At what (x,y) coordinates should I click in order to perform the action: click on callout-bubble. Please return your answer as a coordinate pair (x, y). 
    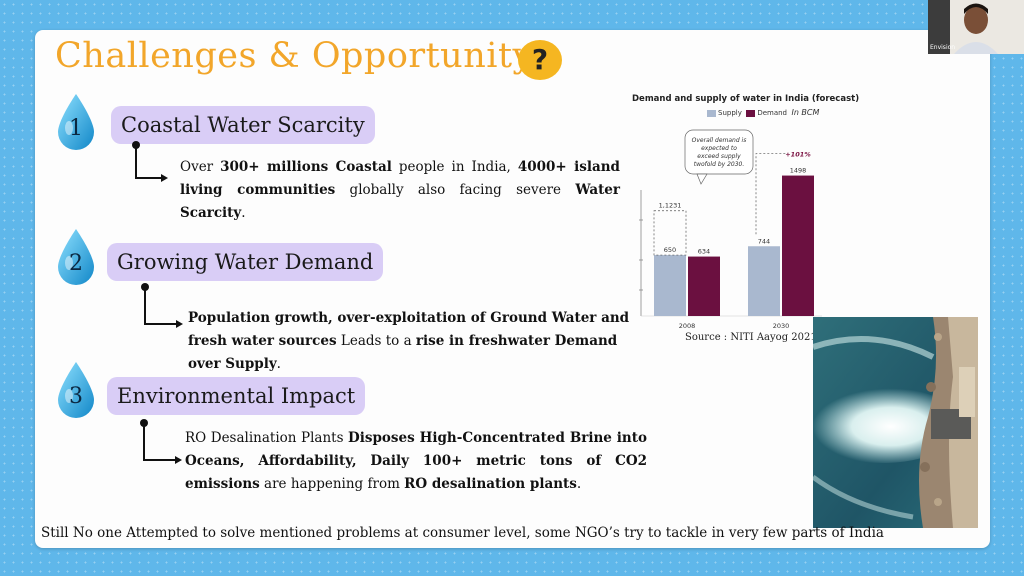
    Looking at the image, I should click on (719, 152).